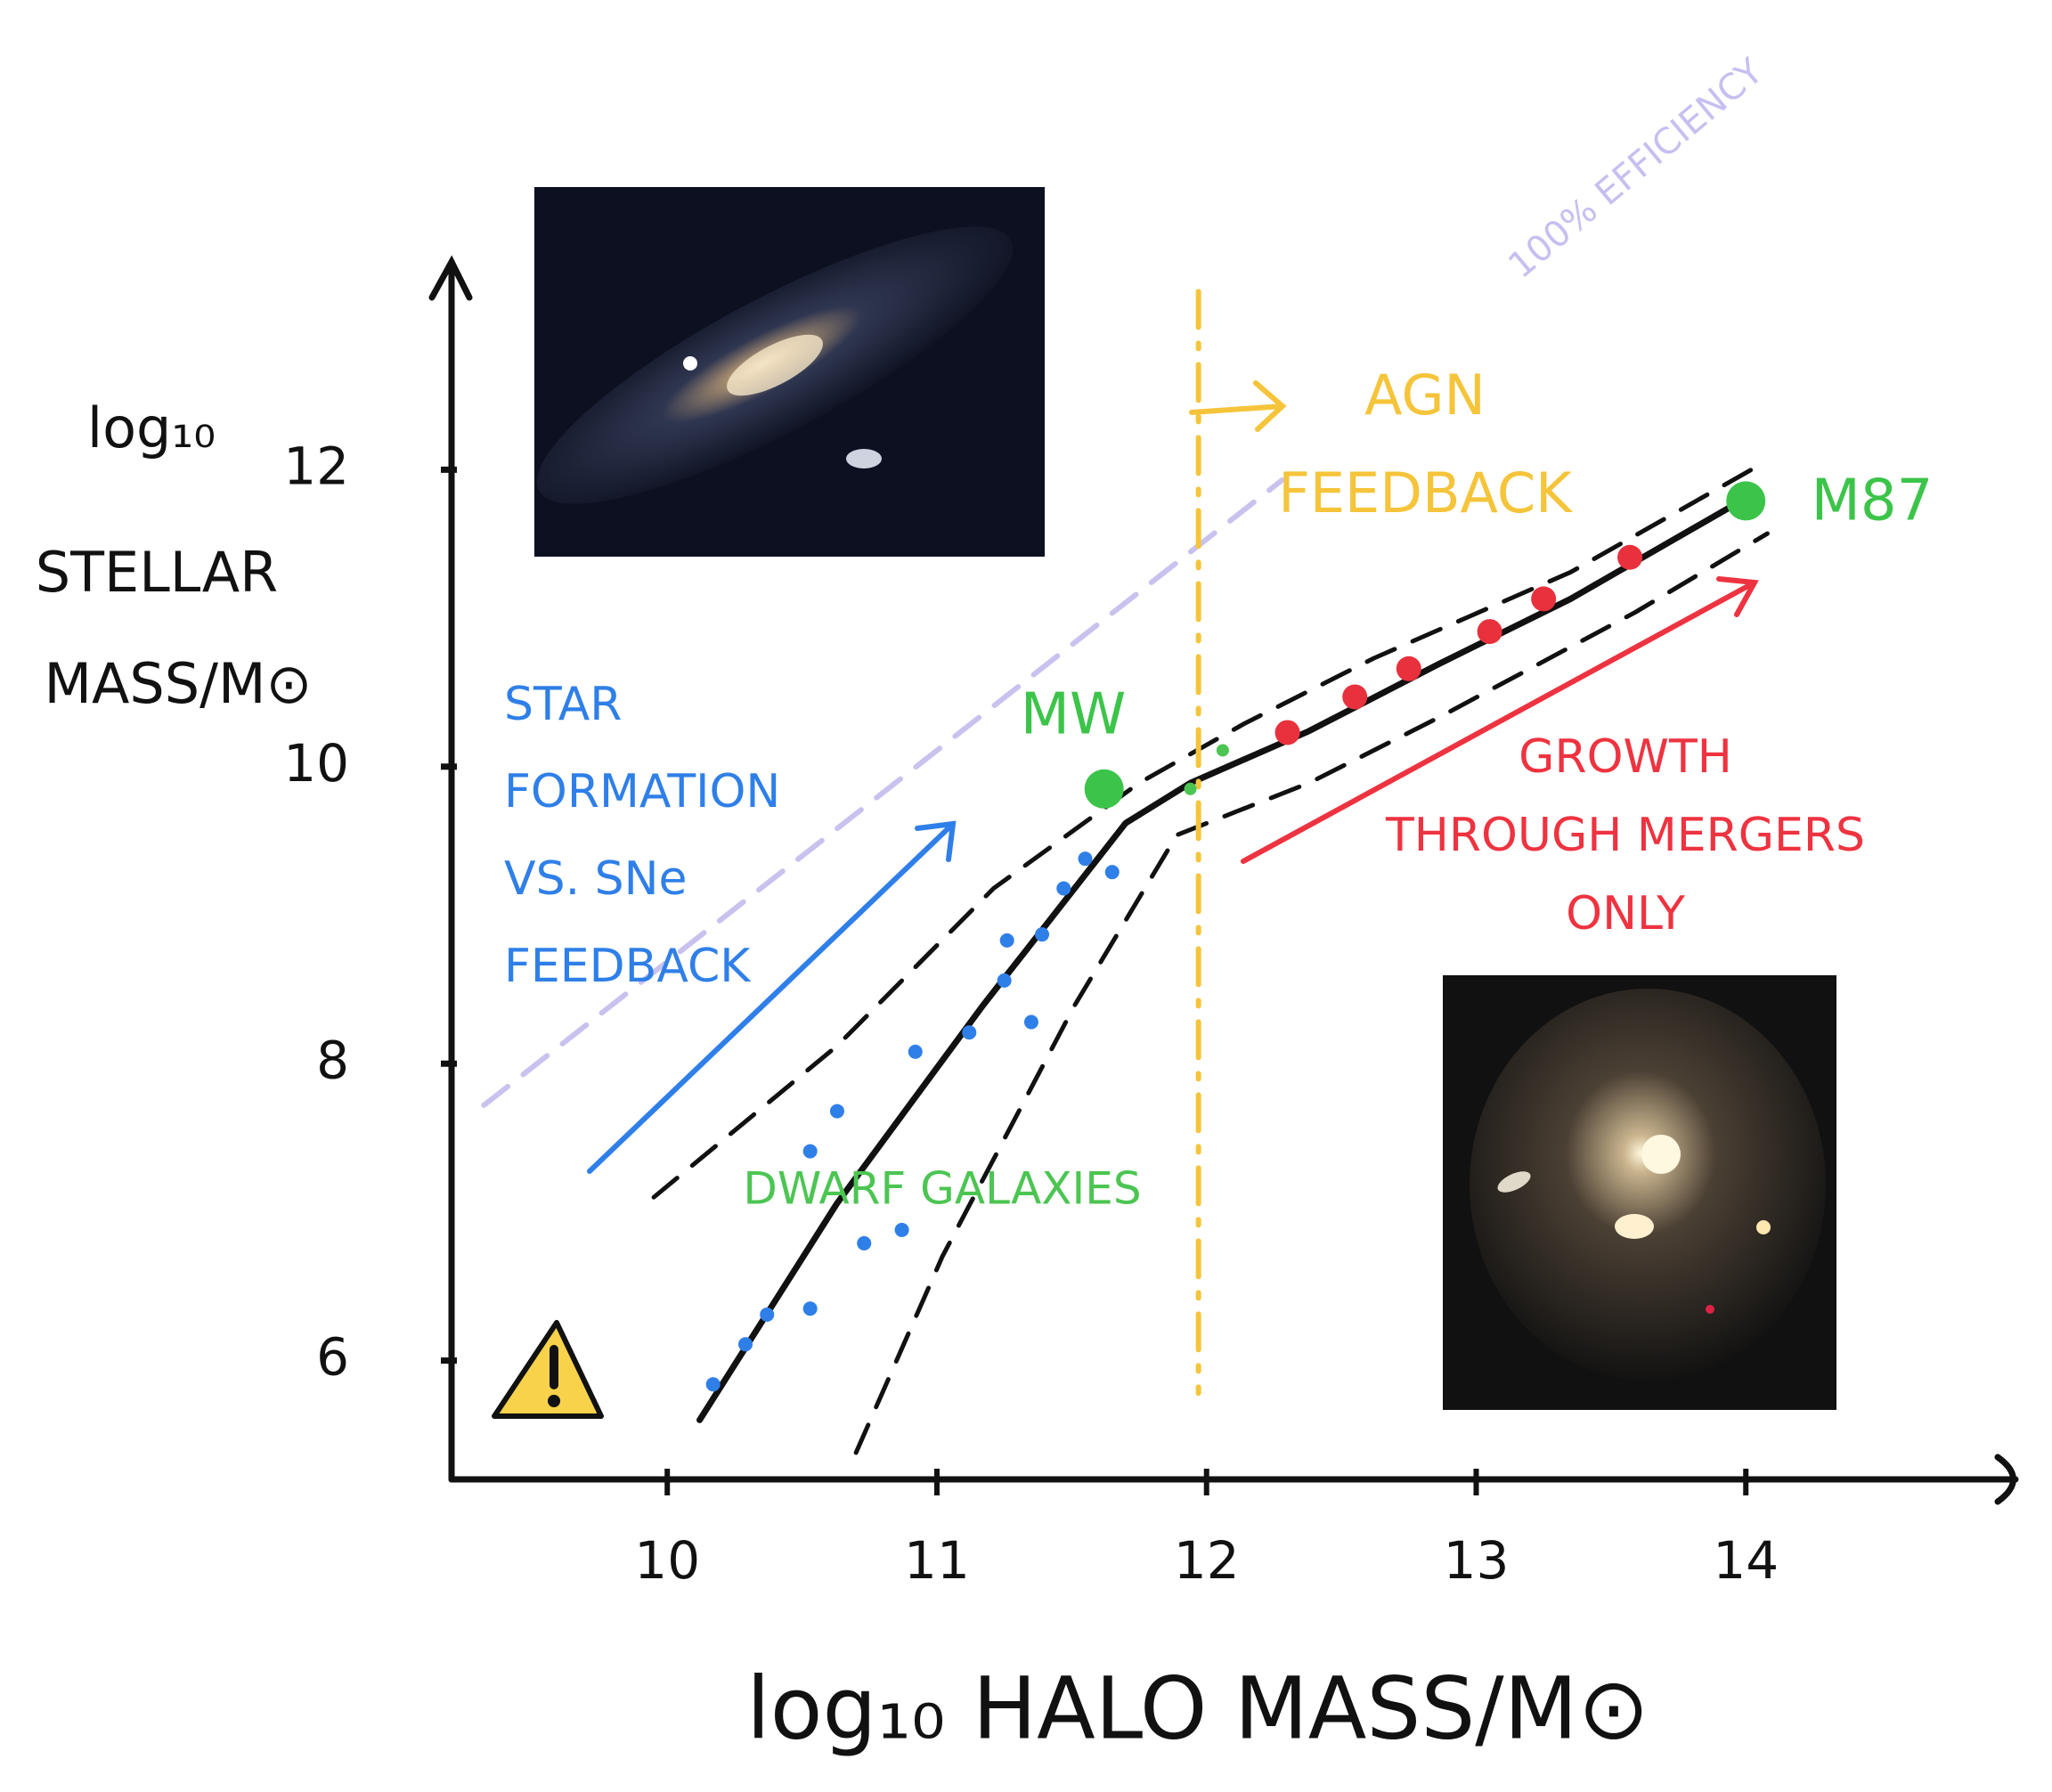 Image resolution: width=2052 pixels, height=1792 pixels. I want to click on y-axis-label: log₁₀, so click(151, 428).